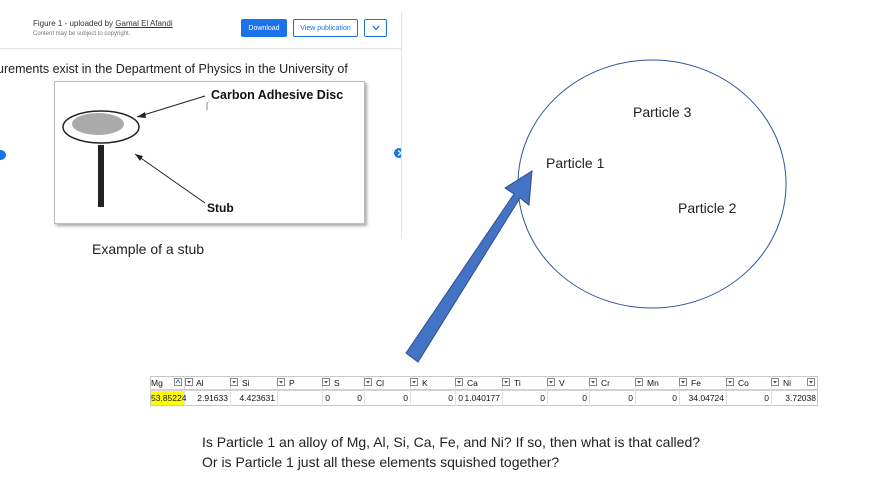 This screenshot has width=892, height=501. I want to click on cell-cl-value: 0, so click(405, 398).